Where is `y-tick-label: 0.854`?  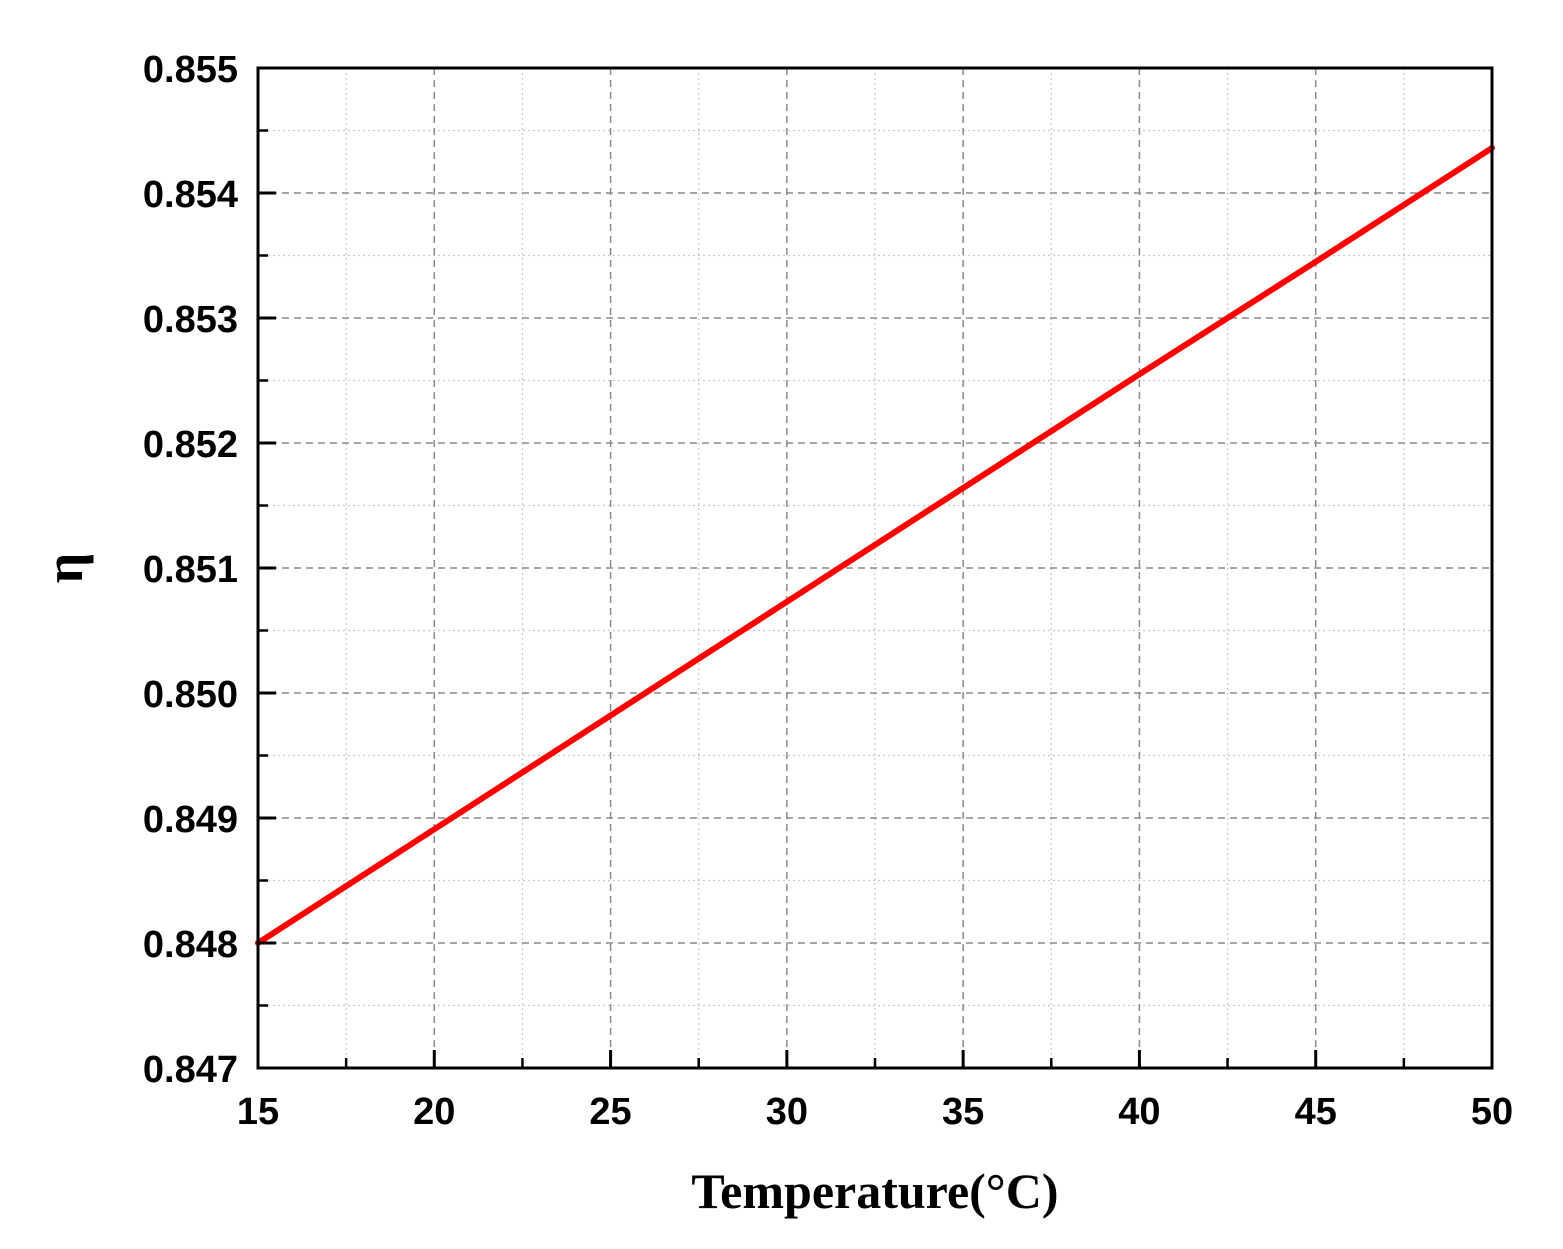 y-tick-label: 0.854 is located at coordinates (190, 195).